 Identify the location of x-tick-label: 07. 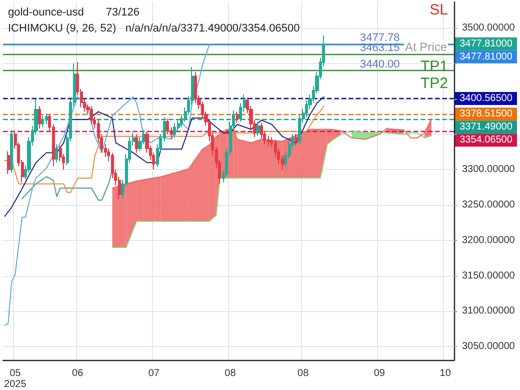
(154, 373).